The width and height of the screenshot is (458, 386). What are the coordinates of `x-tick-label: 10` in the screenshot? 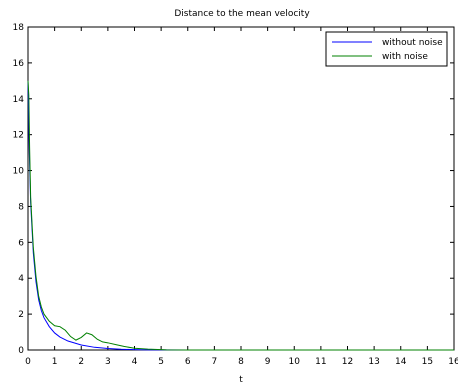 It's located at (295, 362).